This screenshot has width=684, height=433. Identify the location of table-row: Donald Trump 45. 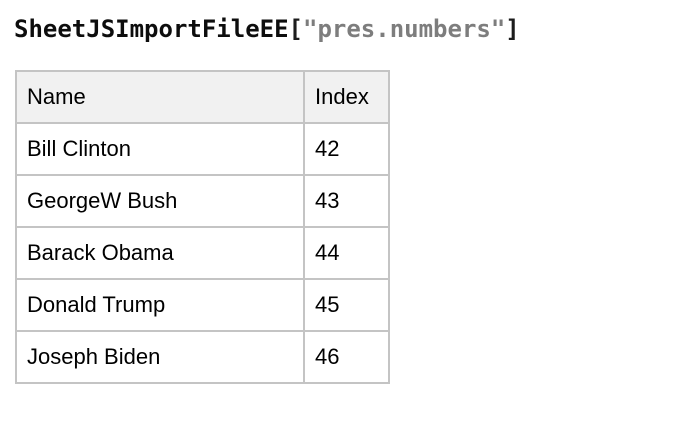
(202, 305).